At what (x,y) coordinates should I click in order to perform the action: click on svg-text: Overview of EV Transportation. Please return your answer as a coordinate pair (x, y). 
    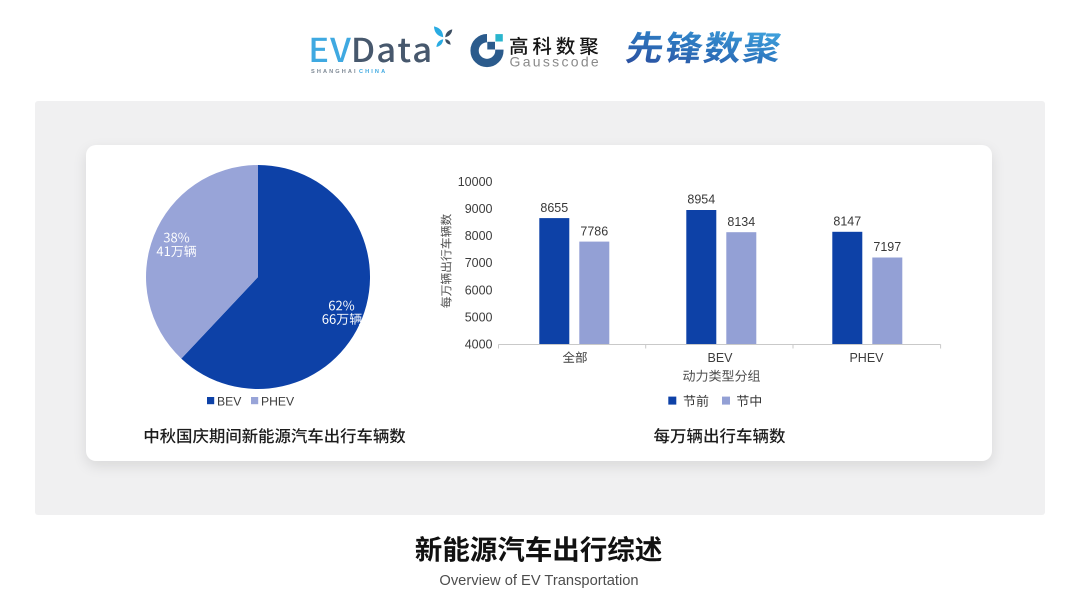
    Looking at the image, I should click on (538, 581).